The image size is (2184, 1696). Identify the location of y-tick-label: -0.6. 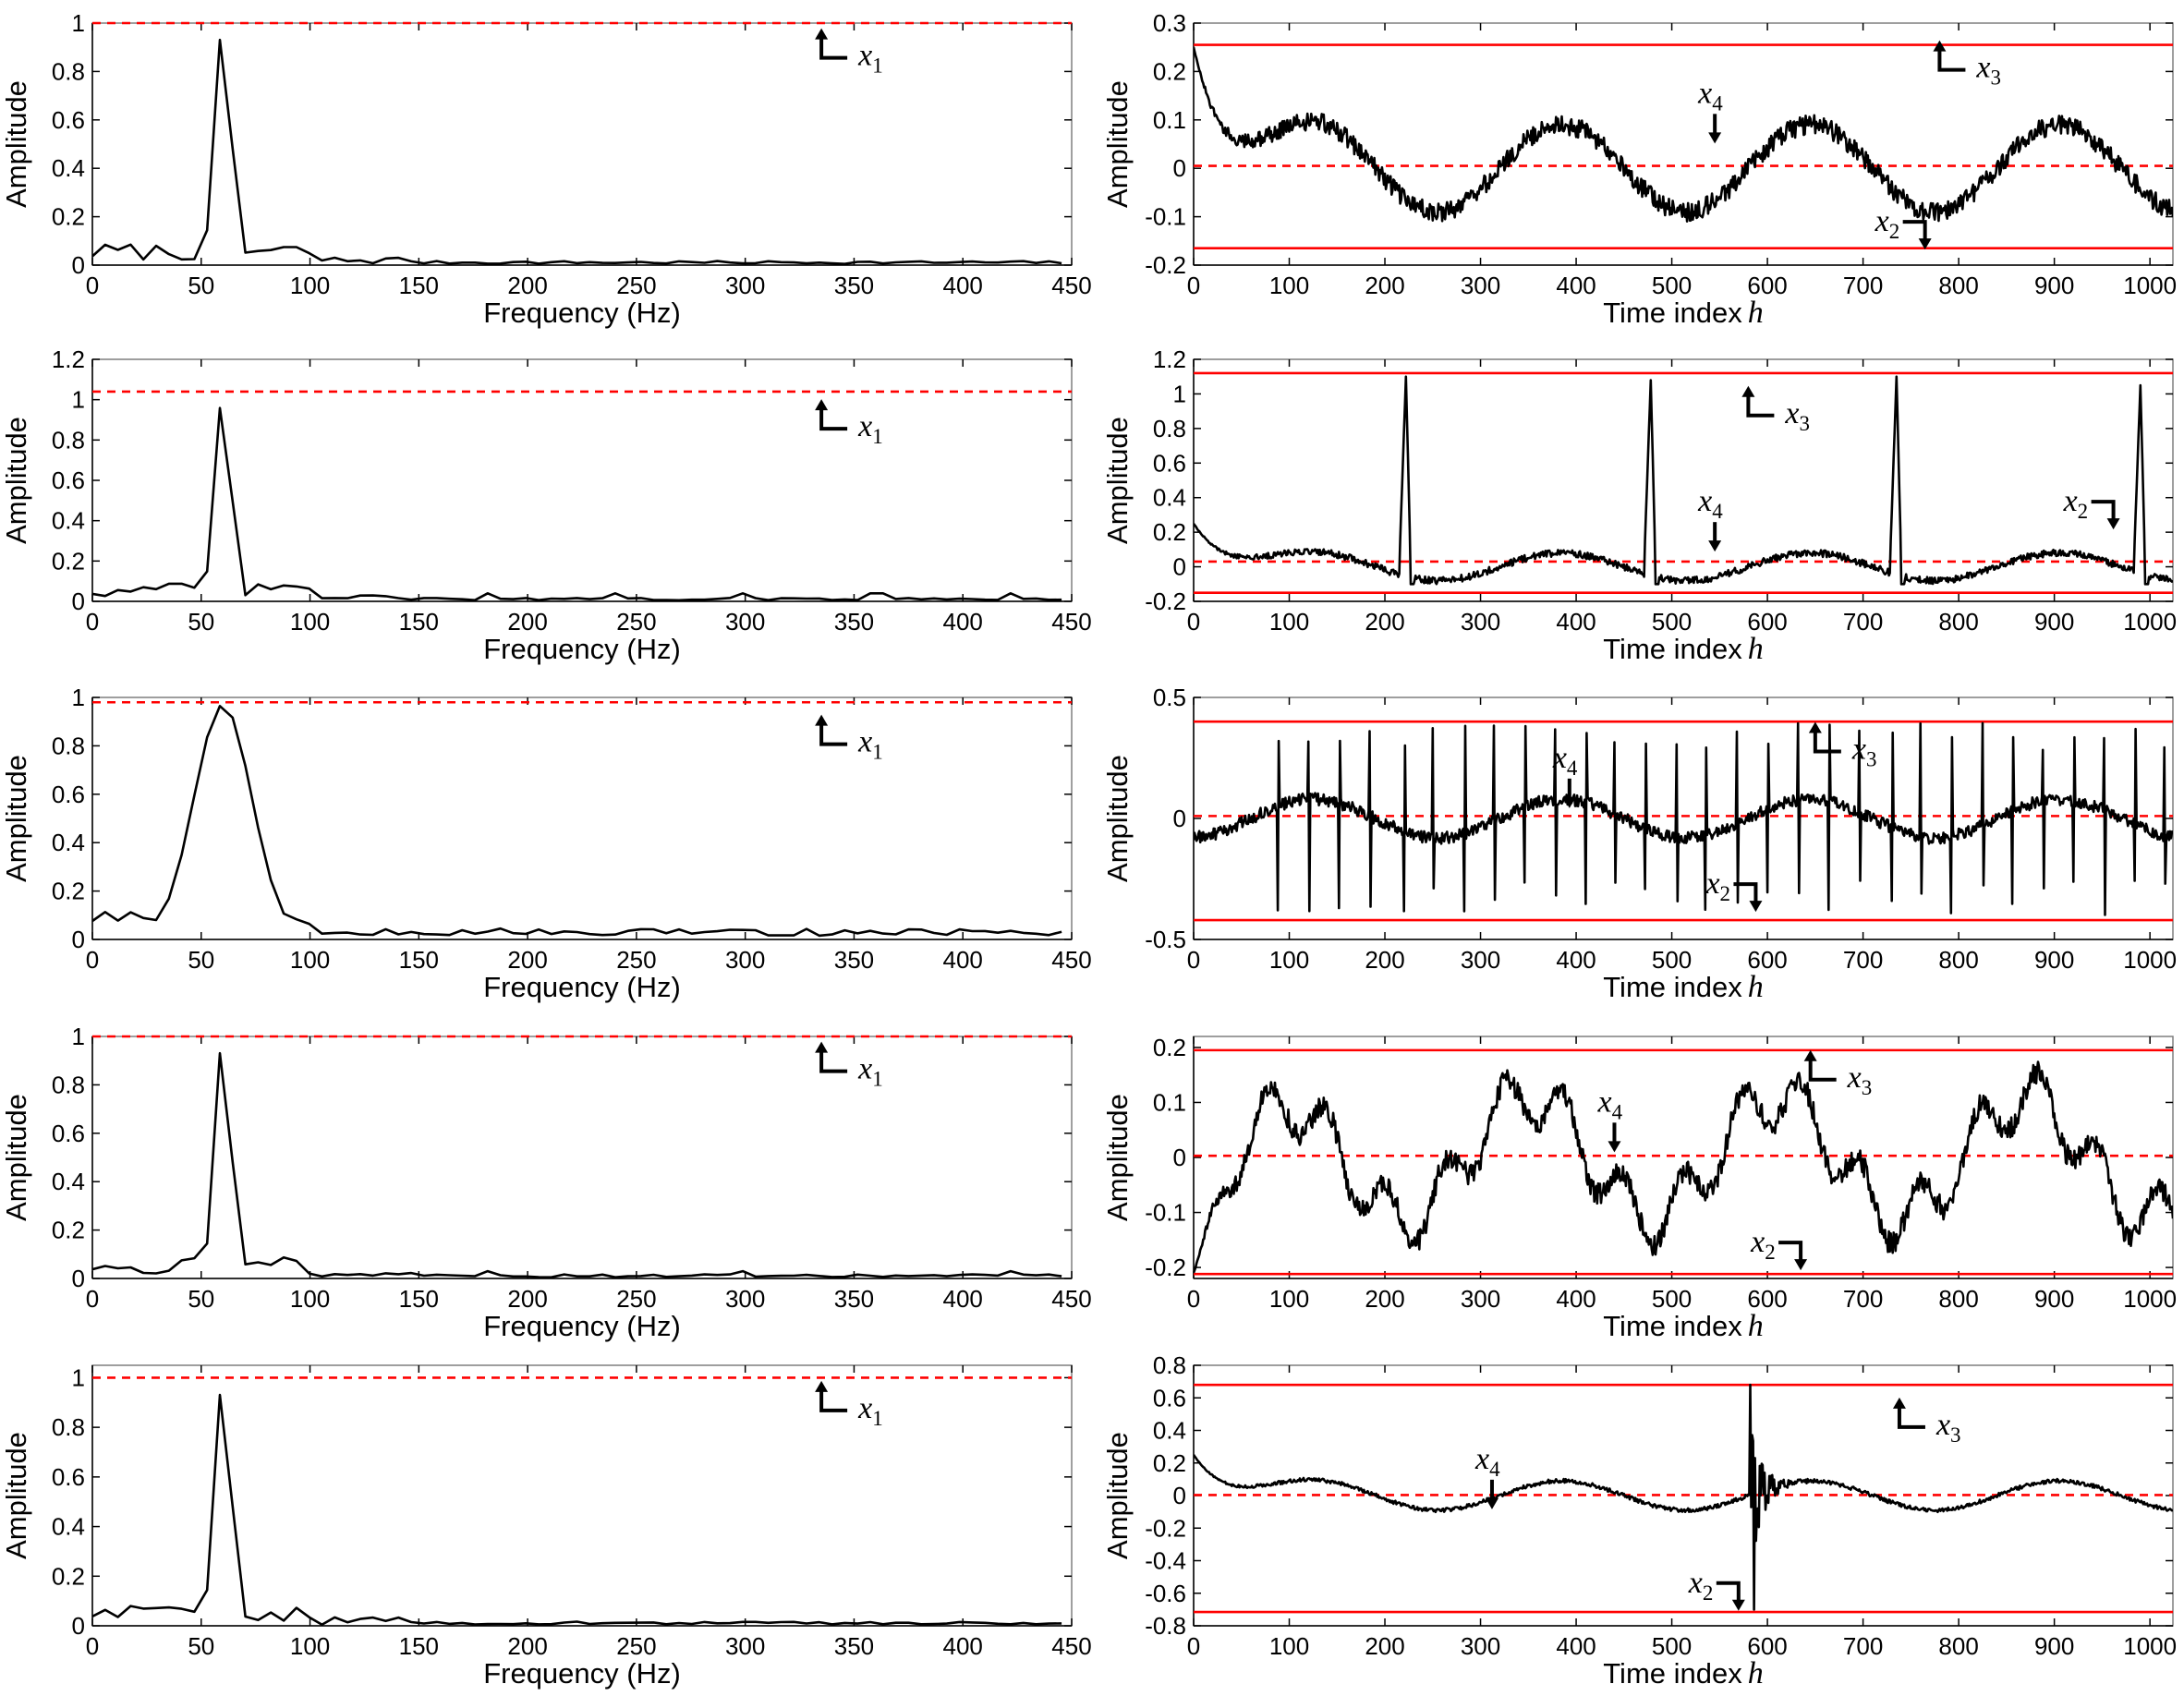
(1165, 1593).